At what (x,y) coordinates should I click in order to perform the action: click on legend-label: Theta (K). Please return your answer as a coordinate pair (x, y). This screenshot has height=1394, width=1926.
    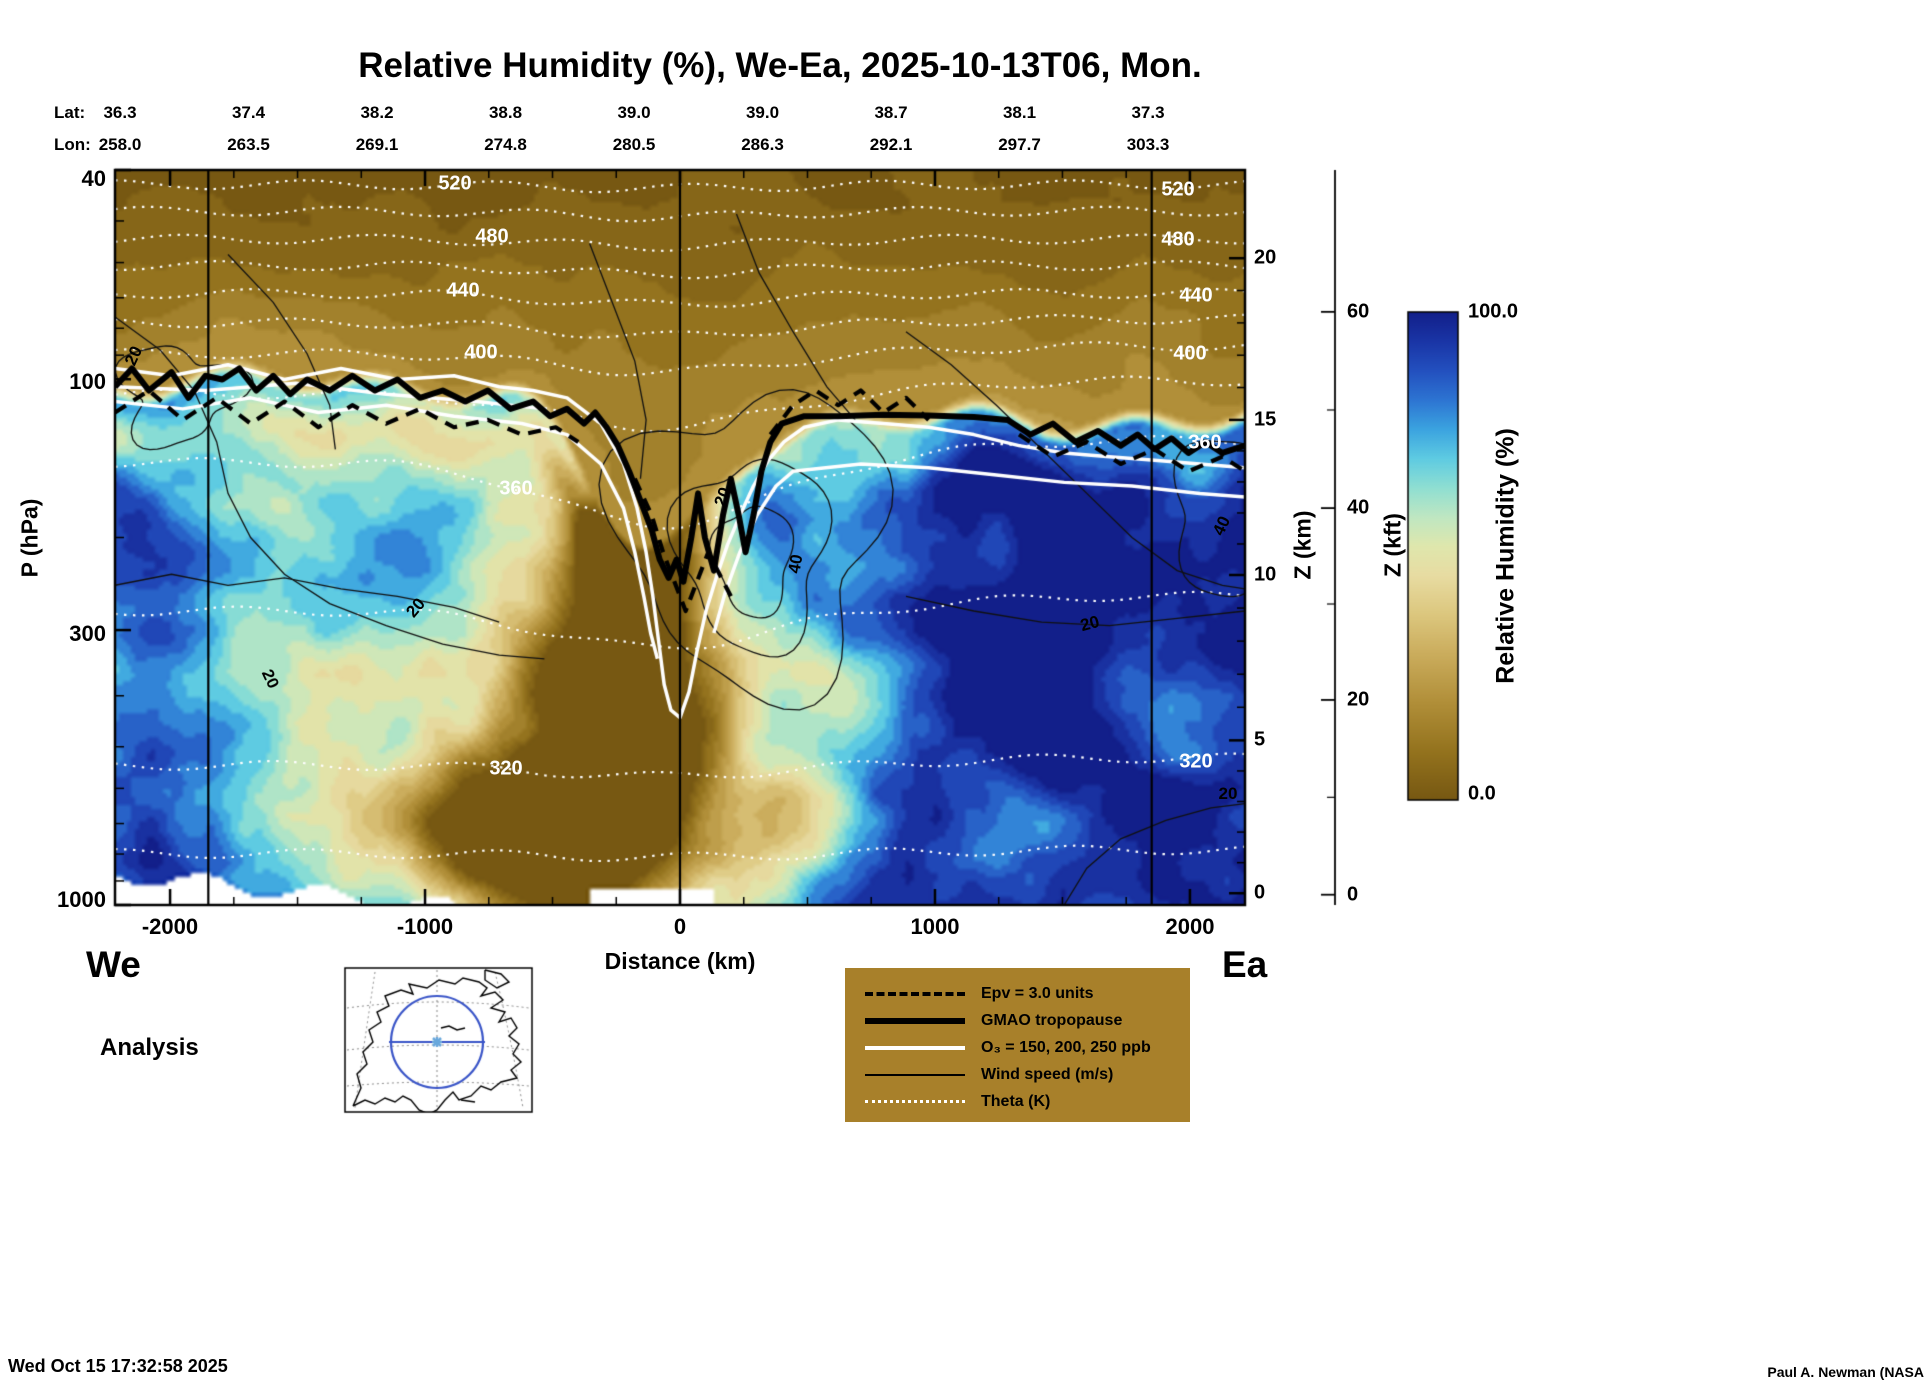
    Looking at the image, I should click on (1016, 1101).